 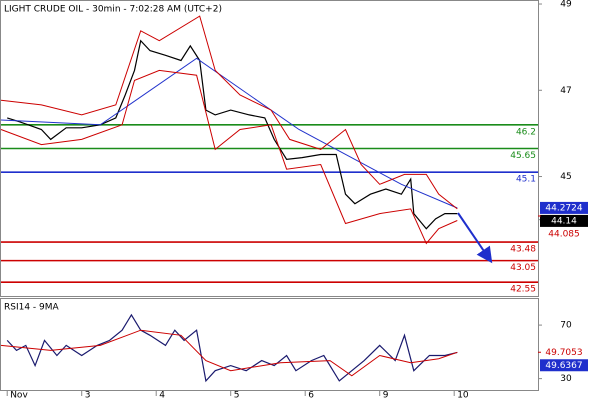 What do you see at coordinates (565, 177) in the screenshot?
I see `y-tick-label: 45` at bounding box center [565, 177].